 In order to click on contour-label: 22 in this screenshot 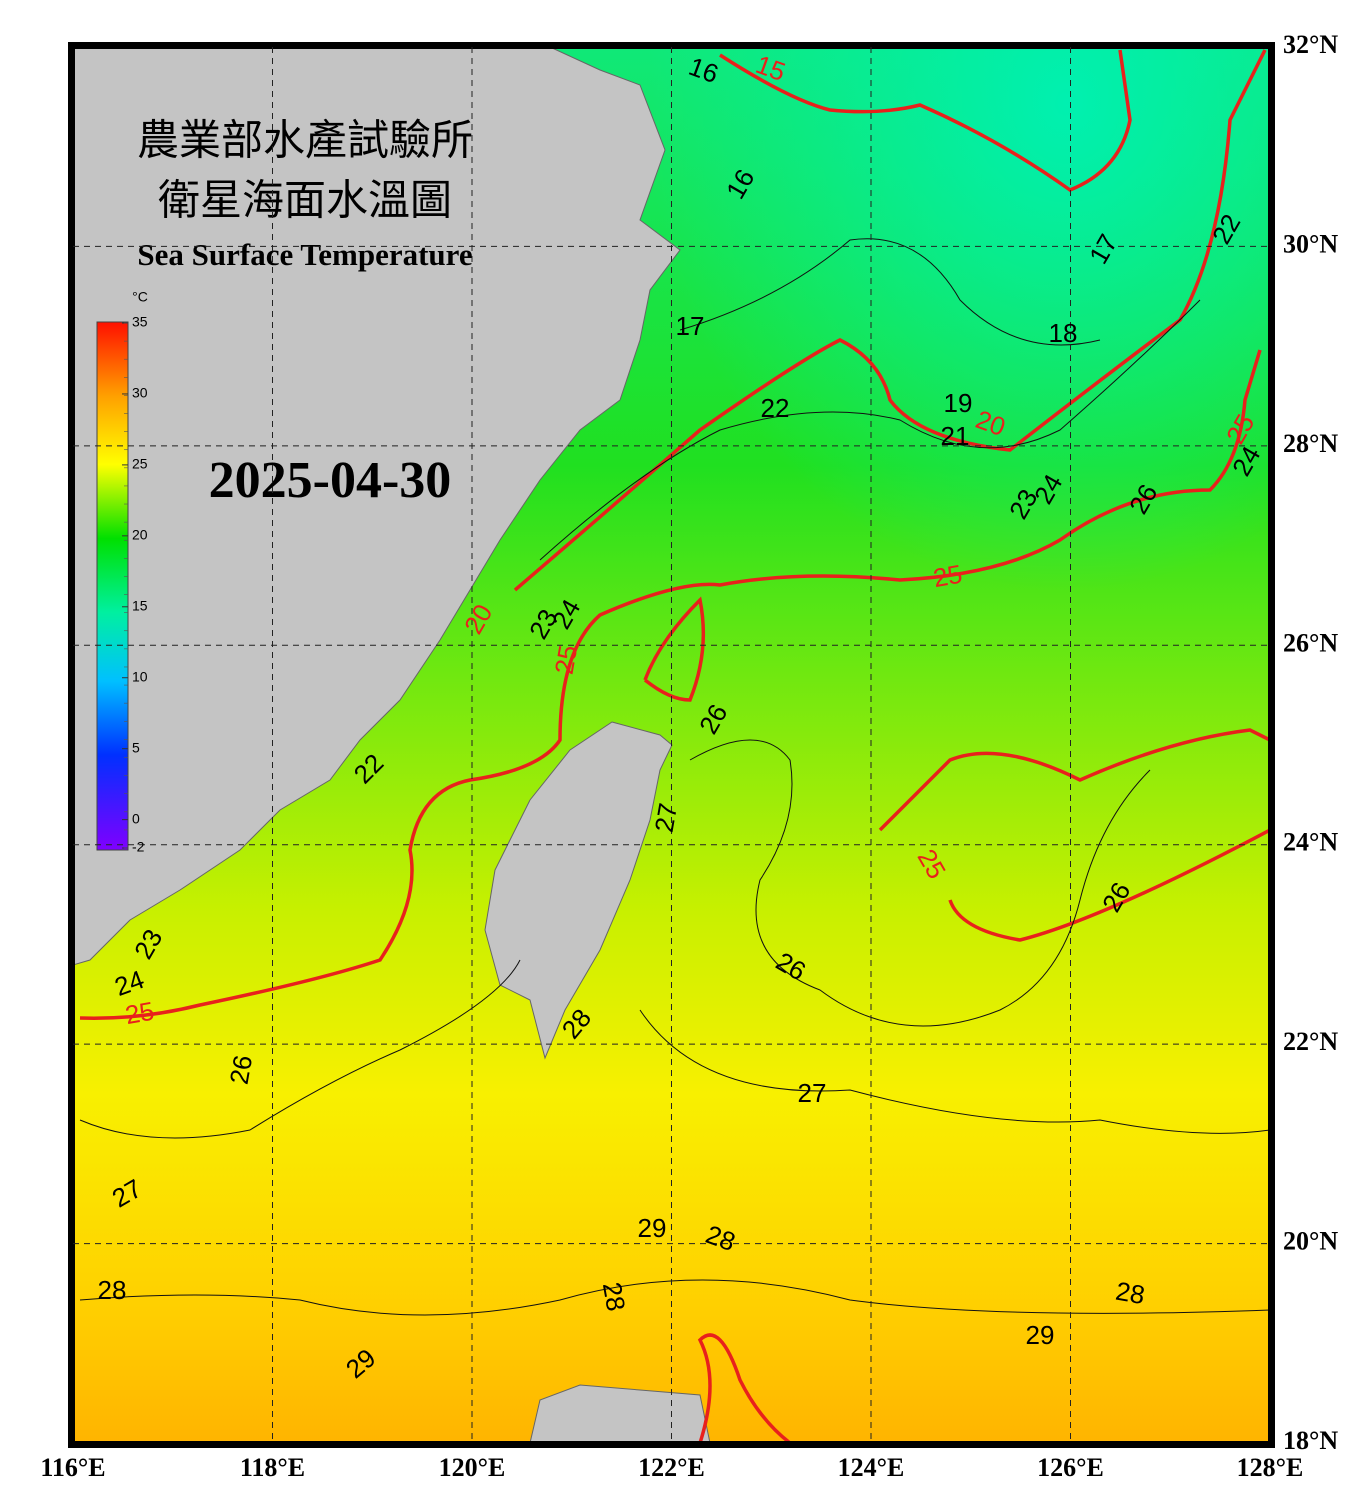, I will do `click(775, 408)`.